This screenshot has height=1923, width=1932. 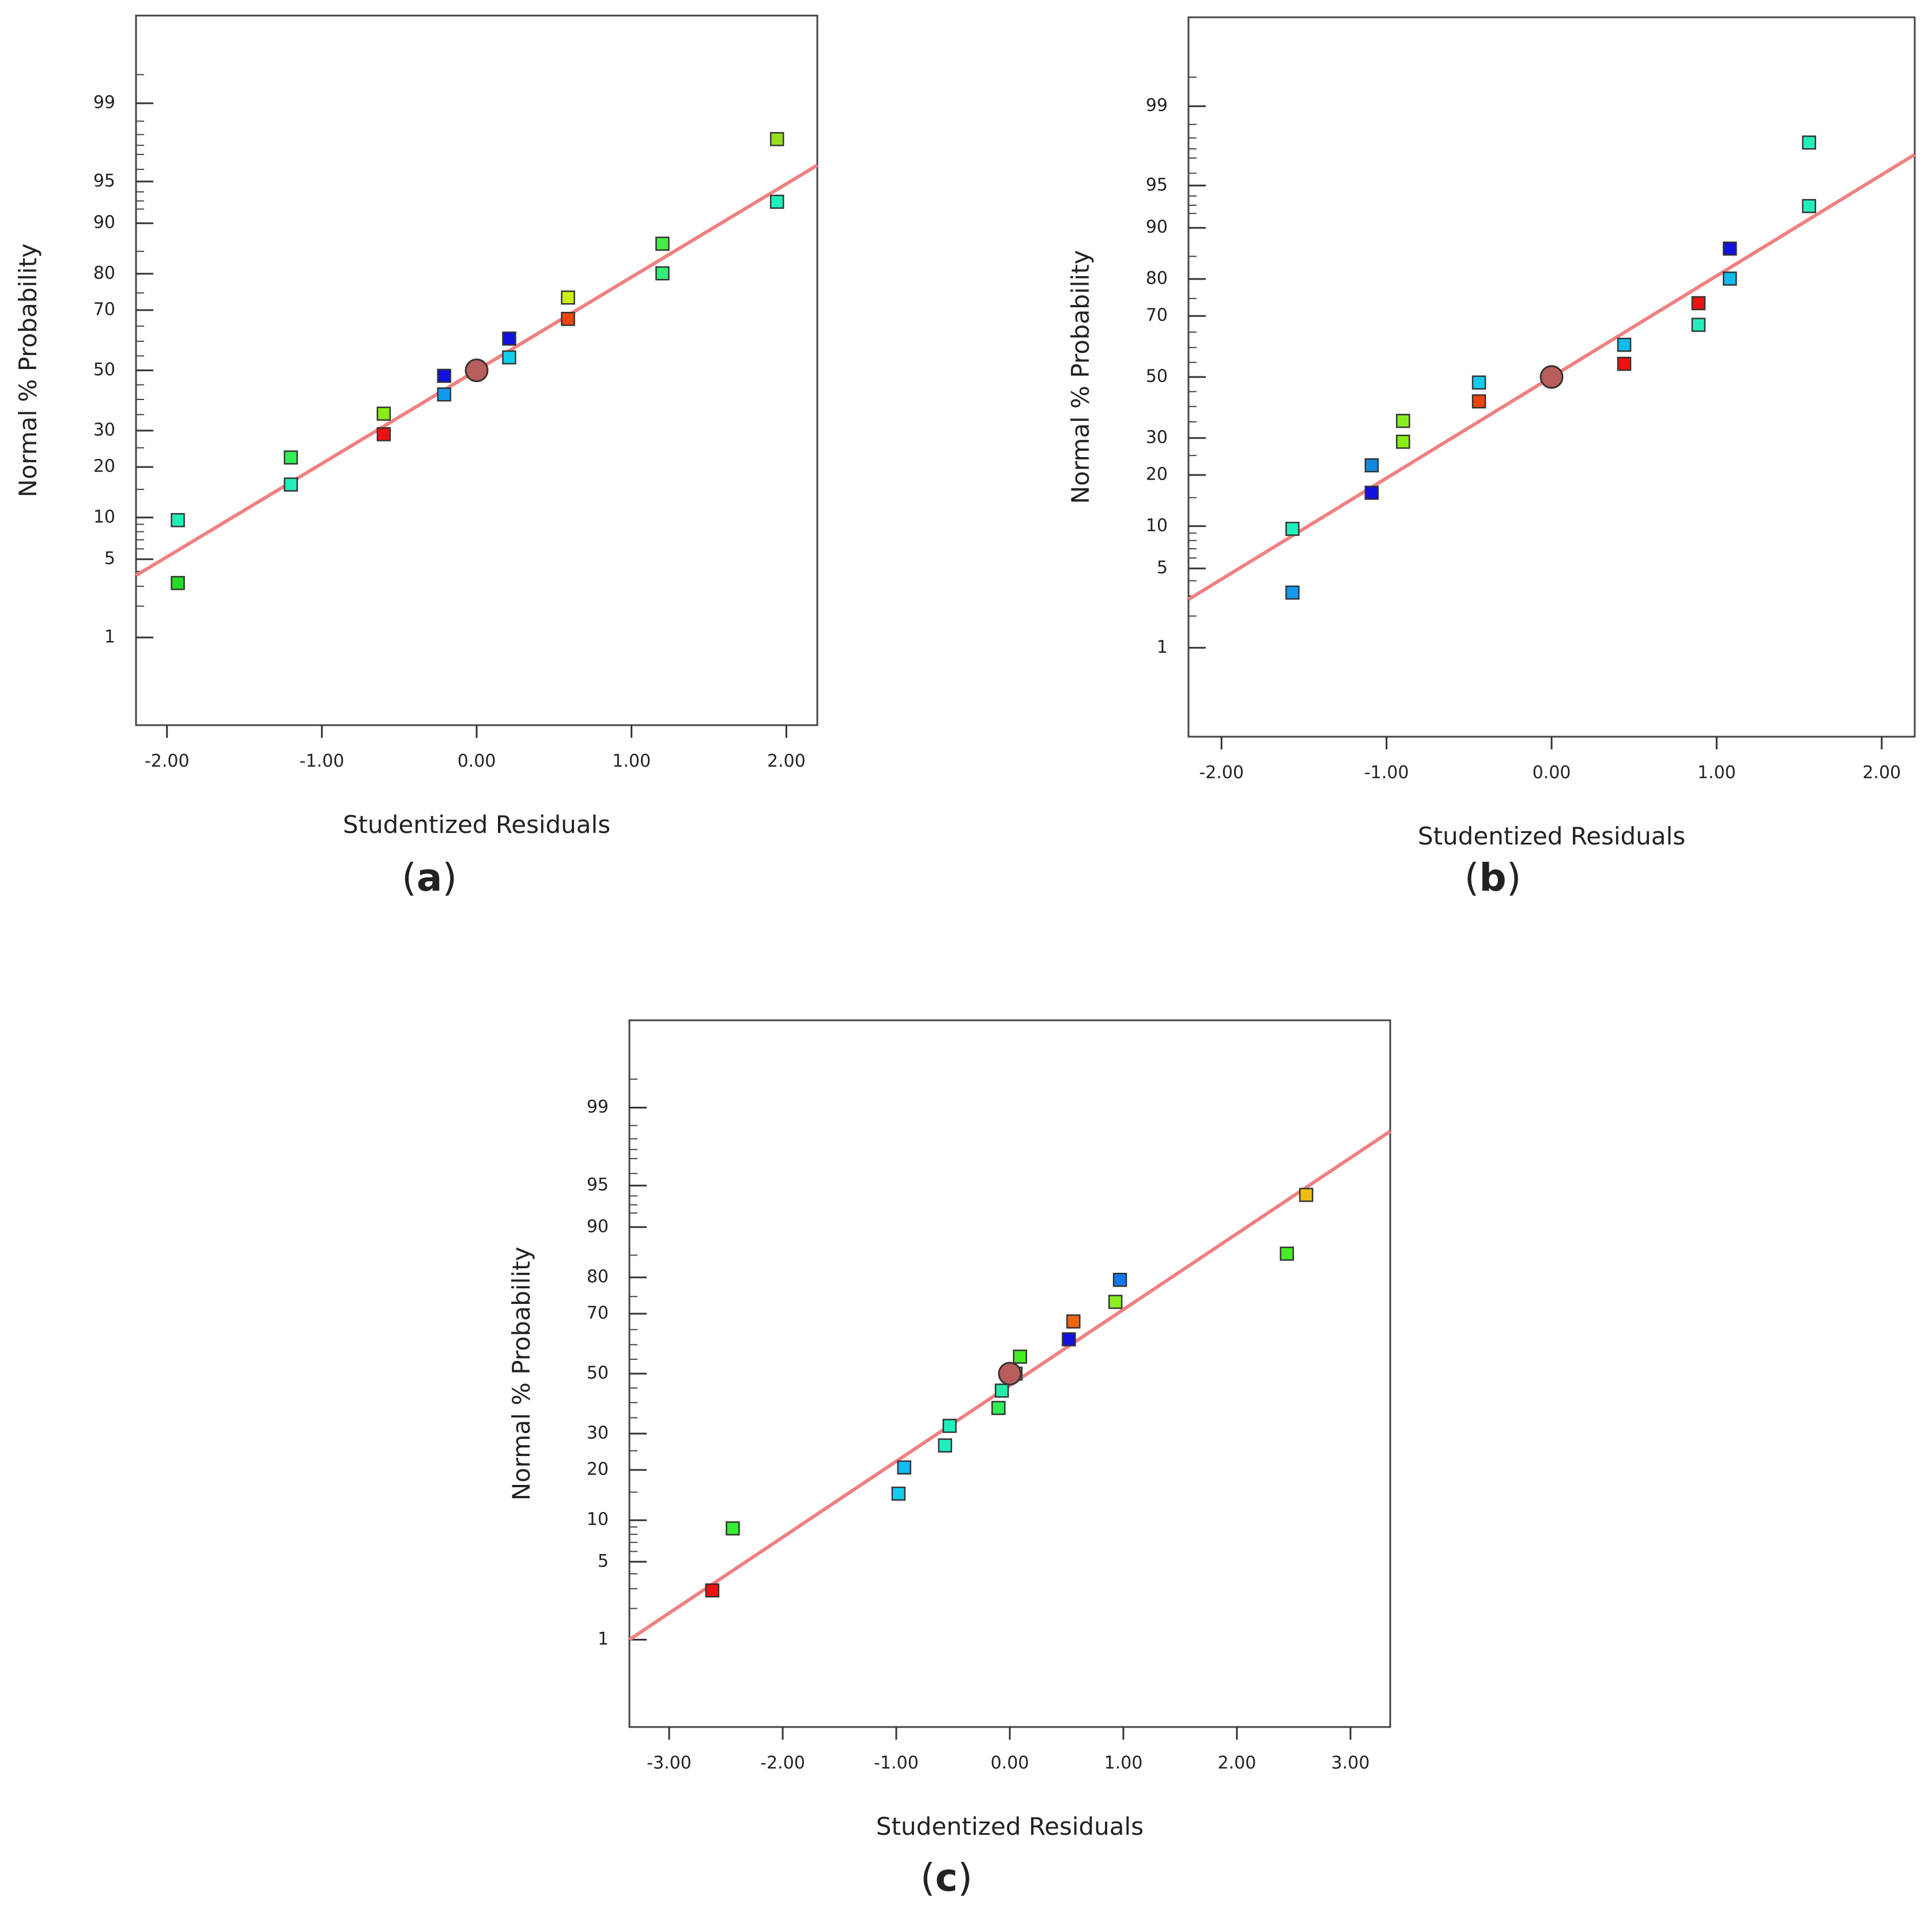 I want to click on panel-caption: (b), so click(x=1494, y=877).